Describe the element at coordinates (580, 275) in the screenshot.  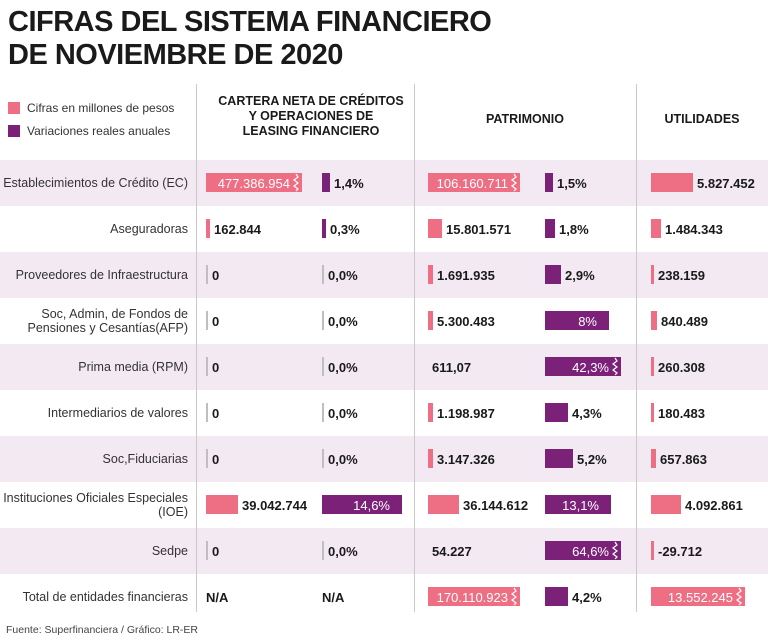
I see `patrimonio-var-value: 2,9%` at that location.